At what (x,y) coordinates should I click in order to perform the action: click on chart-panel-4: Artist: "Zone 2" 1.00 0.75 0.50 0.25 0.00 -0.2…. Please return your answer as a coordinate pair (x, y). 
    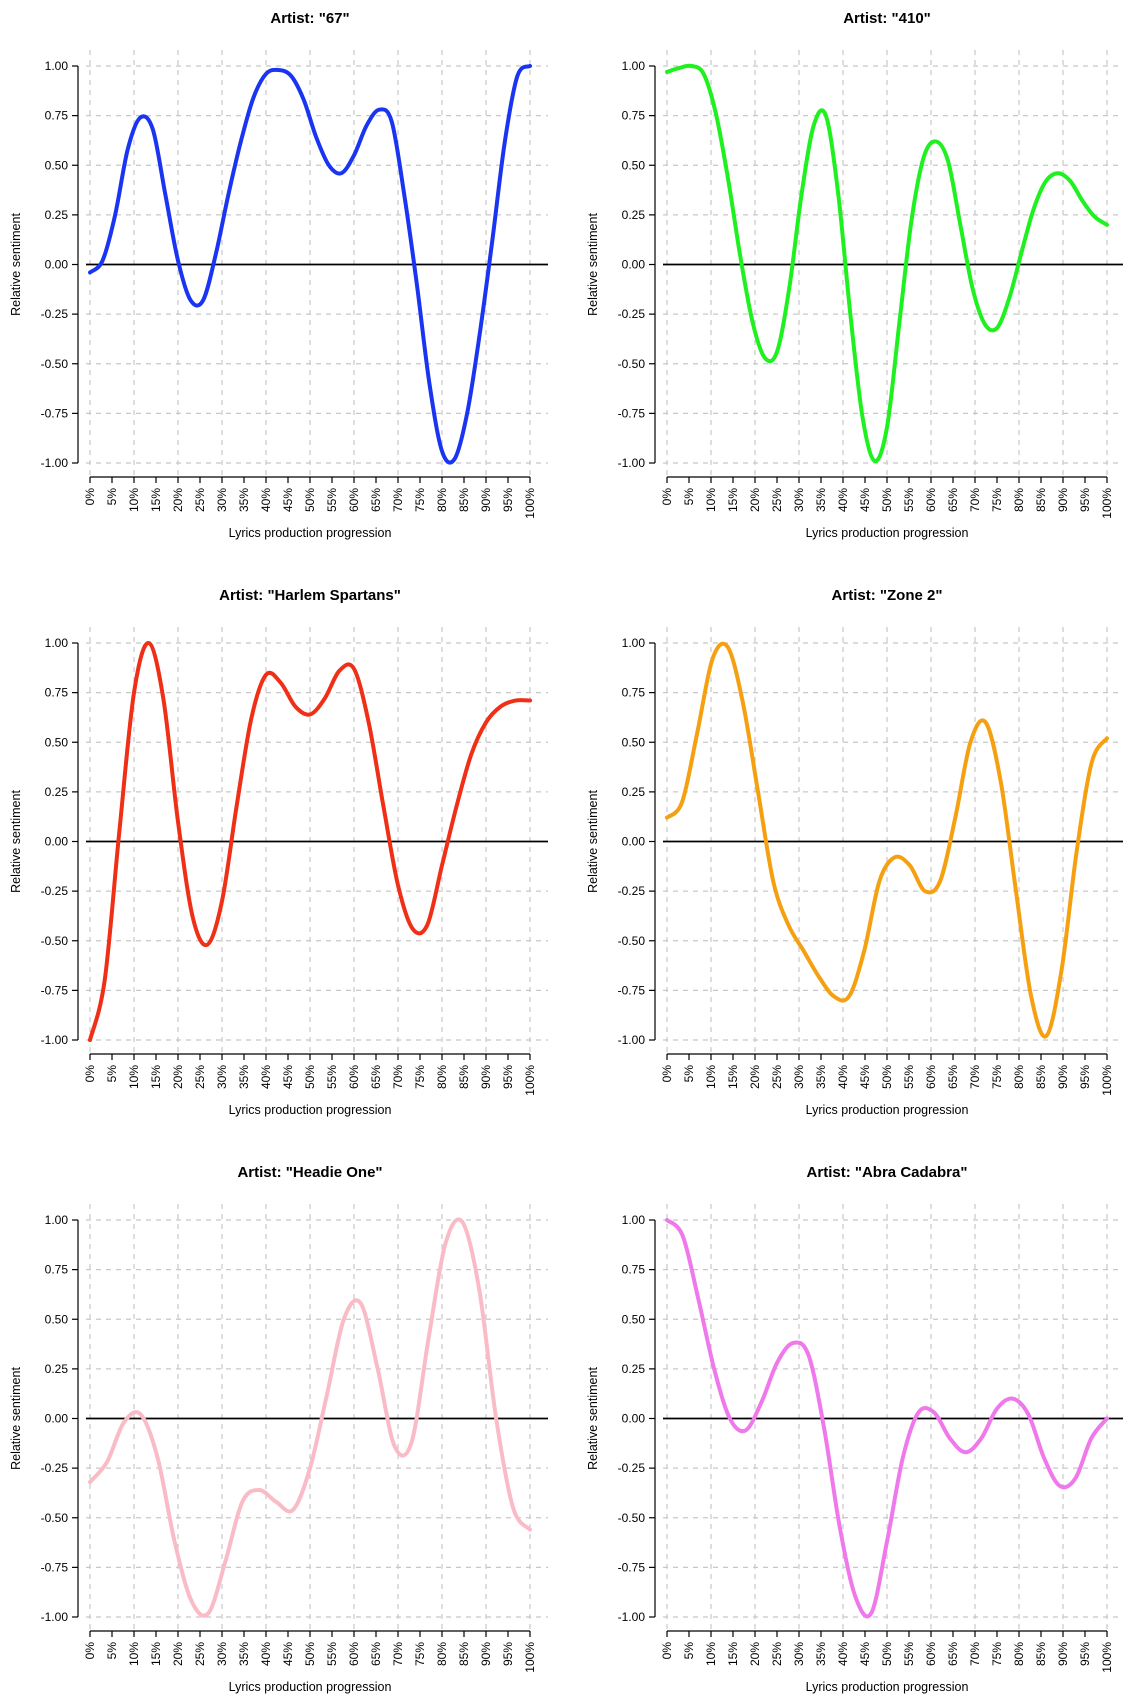
    Looking at the image, I should click on (854, 852).